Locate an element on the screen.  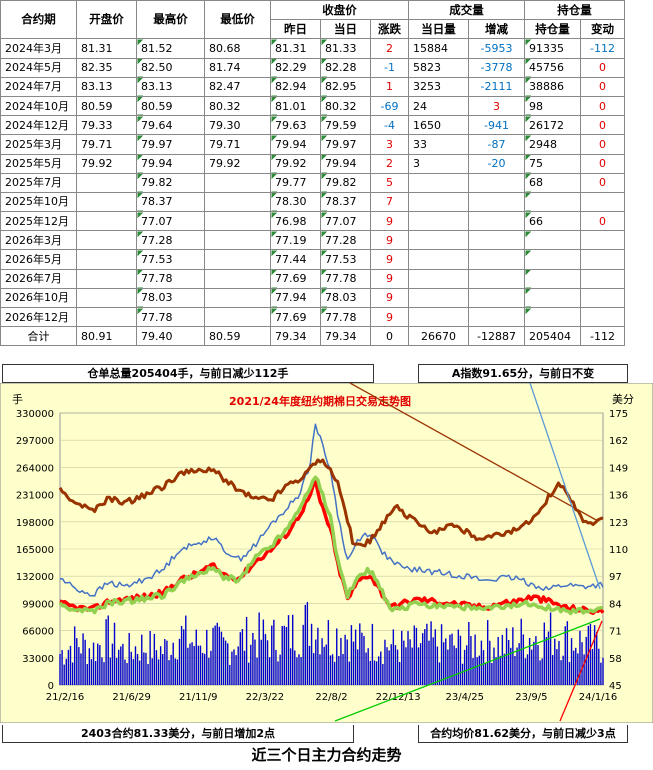
cell-prev: 76.98 is located at coordinates (295, 221).